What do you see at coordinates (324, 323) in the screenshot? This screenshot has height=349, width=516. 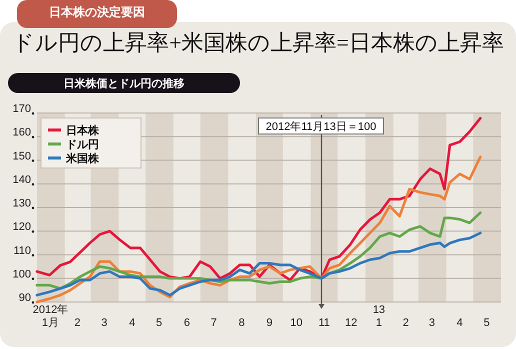 I see `x-tick-label: 11` at bounding box center [324, 323].